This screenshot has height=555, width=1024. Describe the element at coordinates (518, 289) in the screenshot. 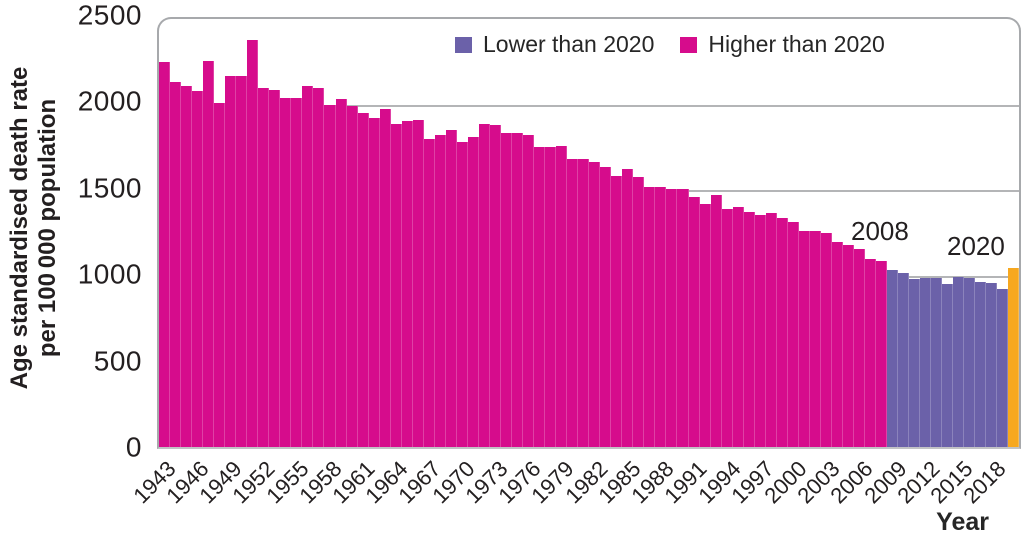

I see `bar-1975` at that location.